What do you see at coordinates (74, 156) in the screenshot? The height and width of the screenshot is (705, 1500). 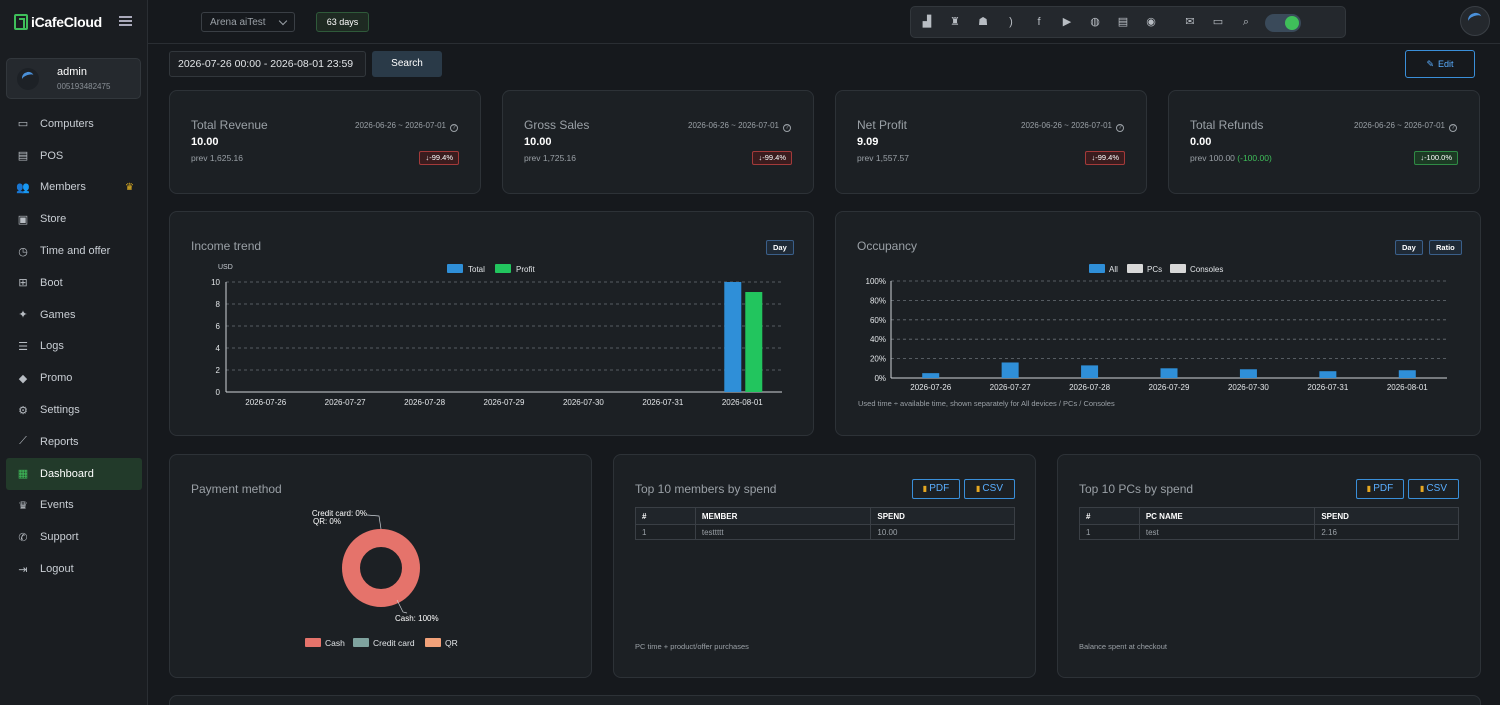 I see `sidebar-item-pos: ▤ POS` at bounding box center [74, 156].